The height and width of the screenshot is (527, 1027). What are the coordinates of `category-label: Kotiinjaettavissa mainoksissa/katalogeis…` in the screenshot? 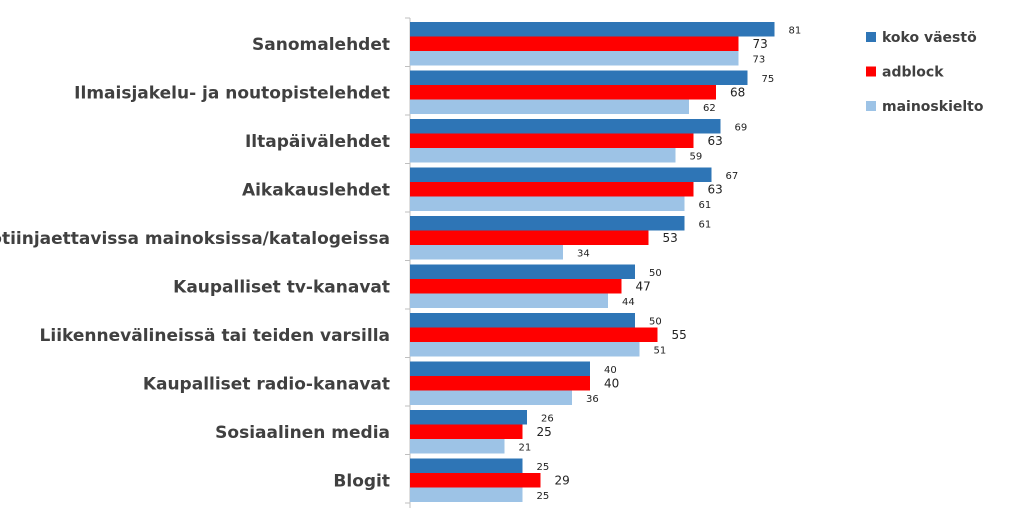 It's located at (195, 239).